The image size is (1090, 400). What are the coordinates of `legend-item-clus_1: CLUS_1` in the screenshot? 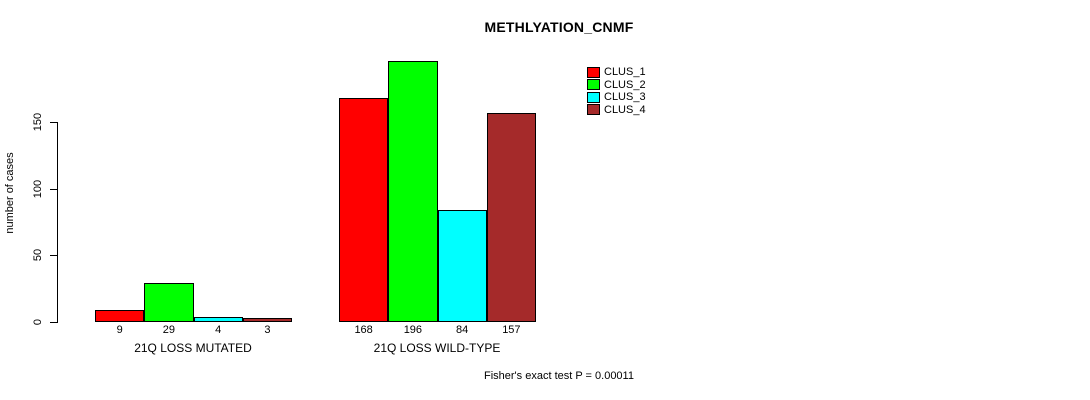 It's located at (616, 72).